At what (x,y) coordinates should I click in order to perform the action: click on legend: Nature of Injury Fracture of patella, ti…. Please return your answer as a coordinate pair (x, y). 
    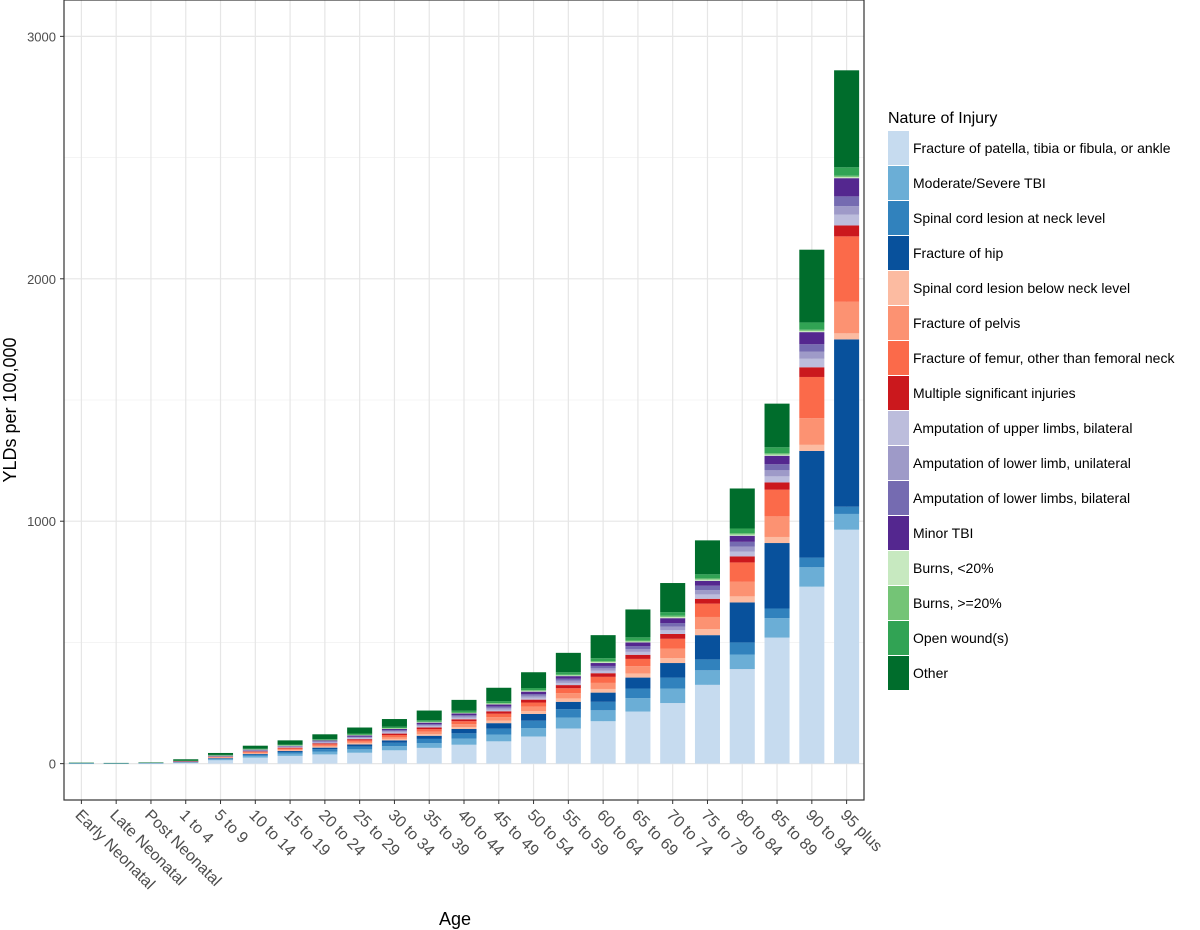
    Looking at the image, I should click on (1031, 400).